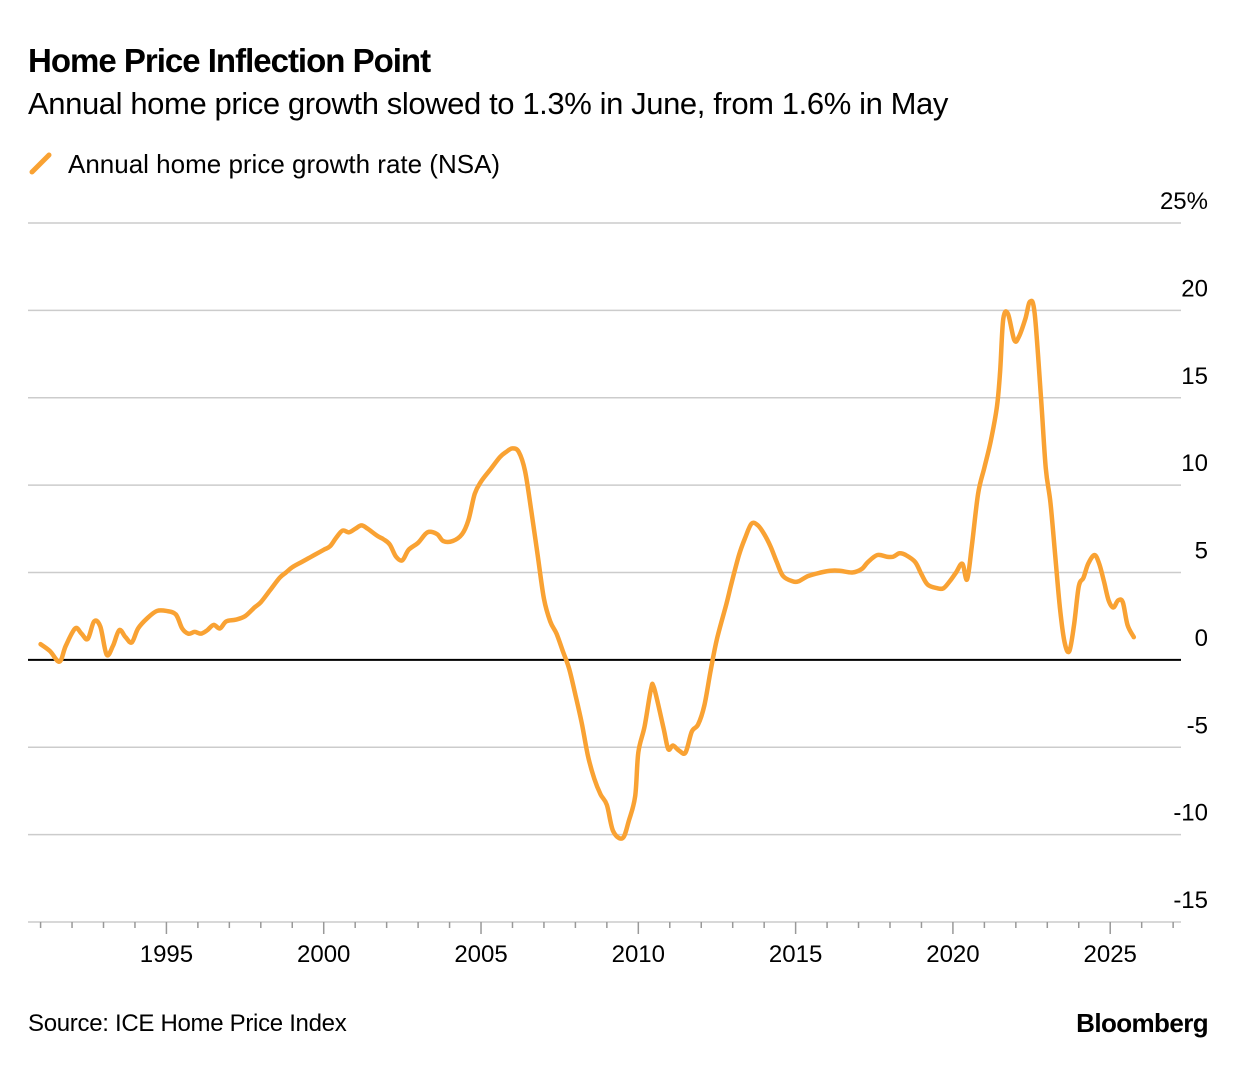 The image size is (1237, 1066). Describe the element at coordinates (1197, 725) in the screenshot. I see `y-tick-label: -5` at that location.